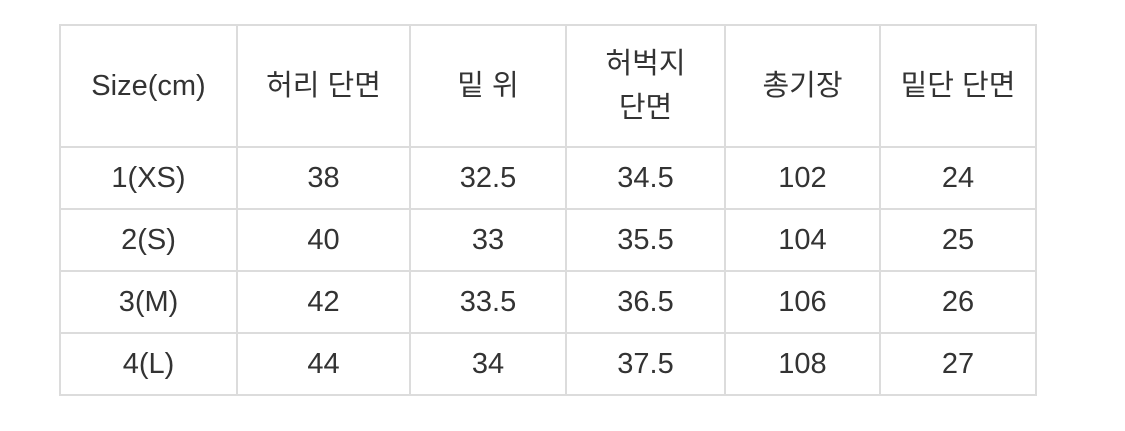  What do you see at coordinates (802, 178) in the screenshot?
I see `cell-total-length: 102` at bounding box center [802, 178].